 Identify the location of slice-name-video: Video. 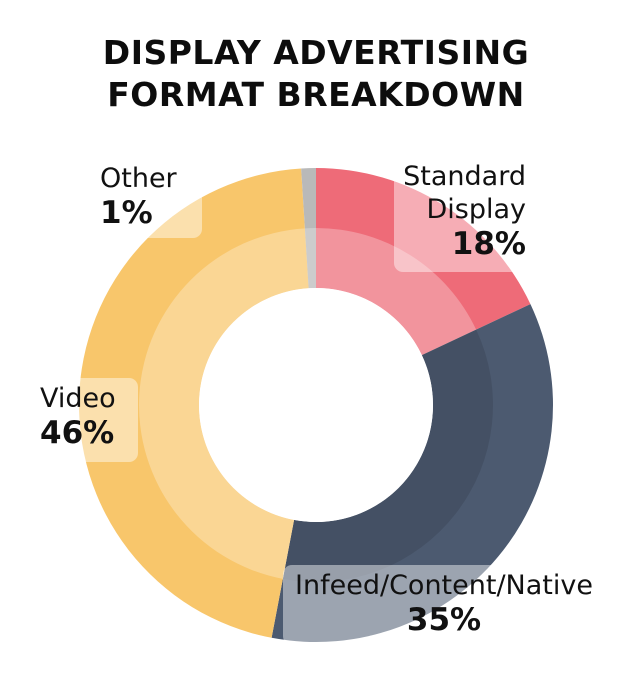
(78, 398).